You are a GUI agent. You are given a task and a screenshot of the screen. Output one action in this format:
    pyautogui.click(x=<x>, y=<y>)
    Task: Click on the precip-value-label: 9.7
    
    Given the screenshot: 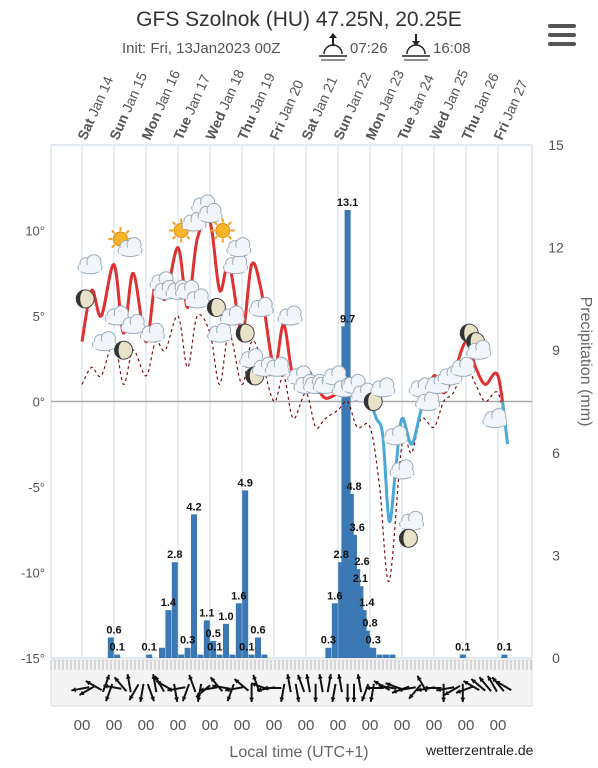 What is the action you would take?
    pyautogui.click(x=347, y=319)
    